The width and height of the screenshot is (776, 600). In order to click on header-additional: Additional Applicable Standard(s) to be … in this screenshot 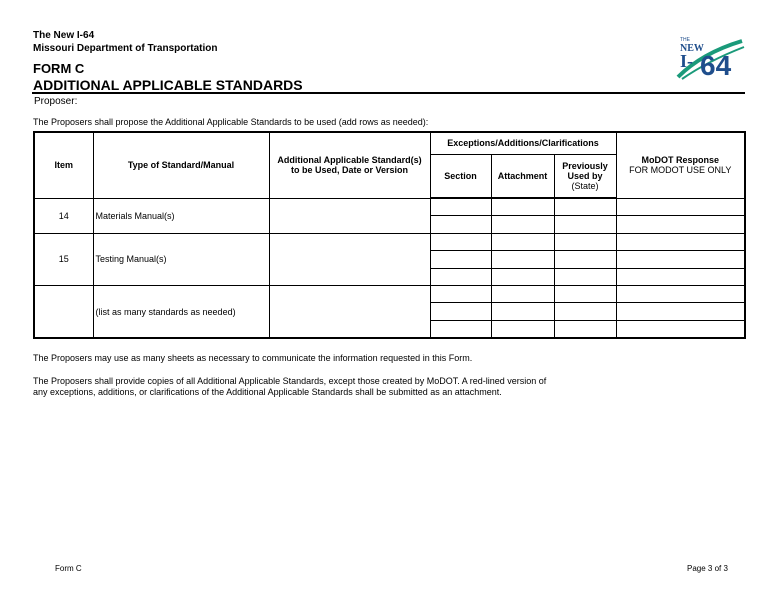, I will do `click(349, 165)`.